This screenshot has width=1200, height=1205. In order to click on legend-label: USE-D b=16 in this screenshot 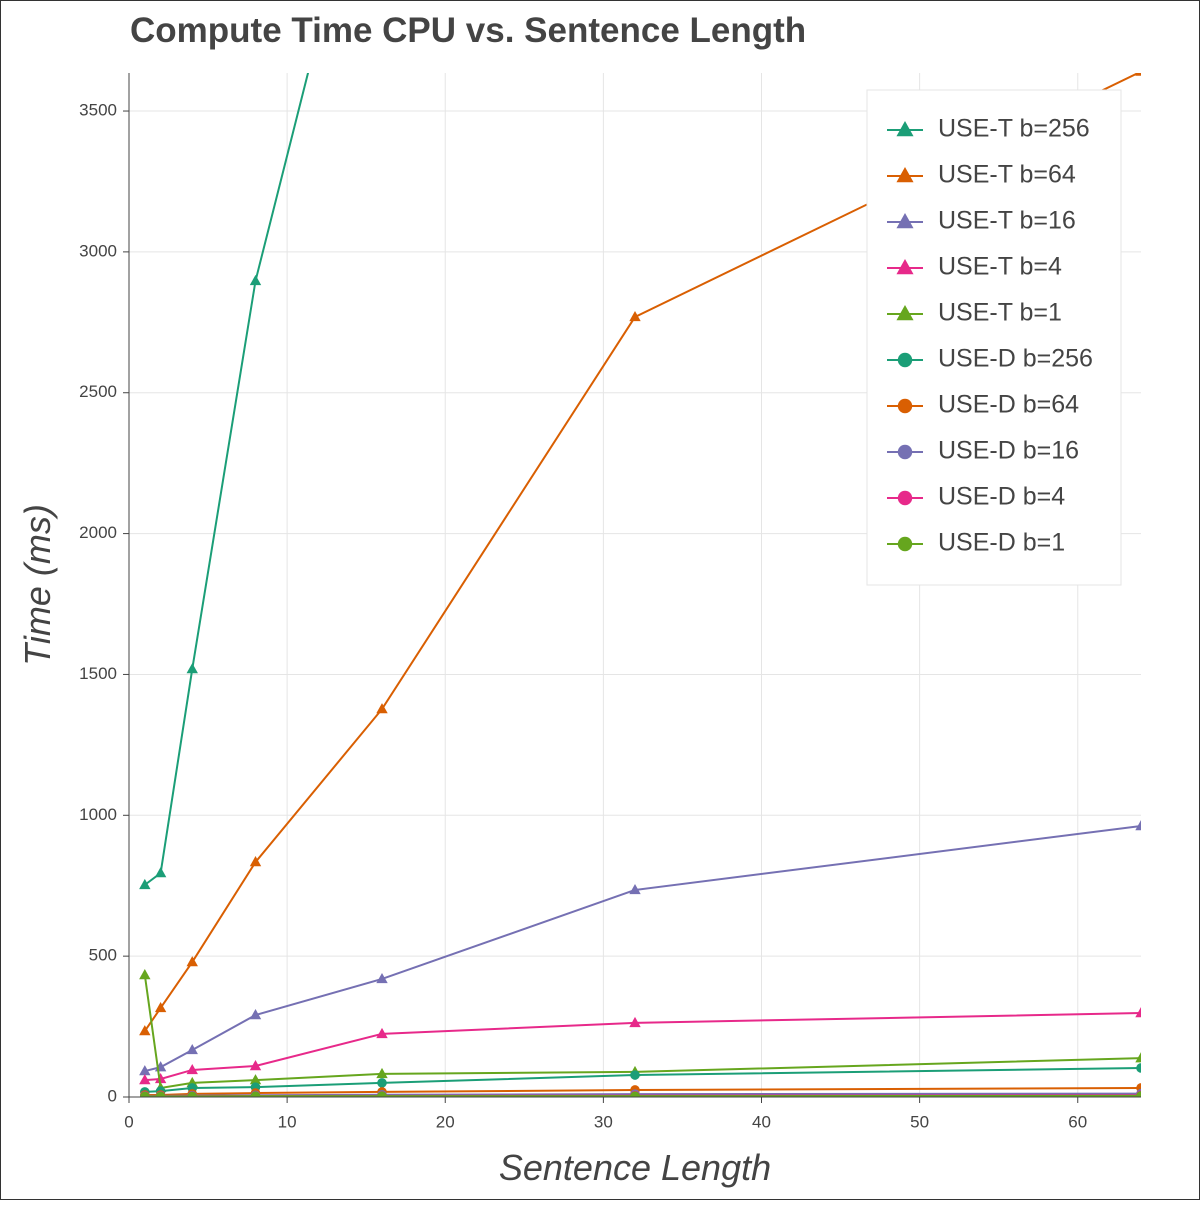, I will do `click(1008, 451)`.